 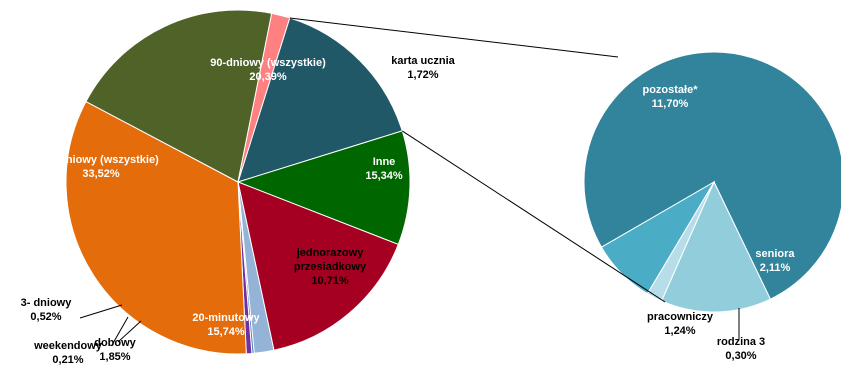 What do you see at coordinates (129, 331) in the screenshot?
I see `leader-line-dobowy` at bounding box center [129, 331].